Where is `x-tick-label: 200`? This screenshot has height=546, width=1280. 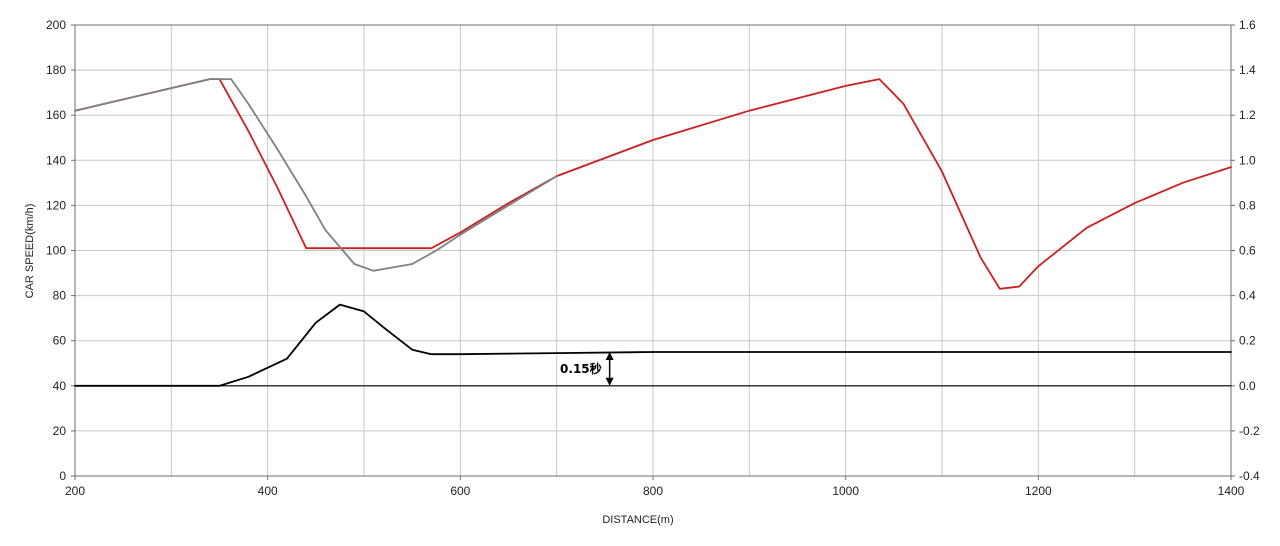 x-tick-label: 200 is located at coordinates (75, 491).